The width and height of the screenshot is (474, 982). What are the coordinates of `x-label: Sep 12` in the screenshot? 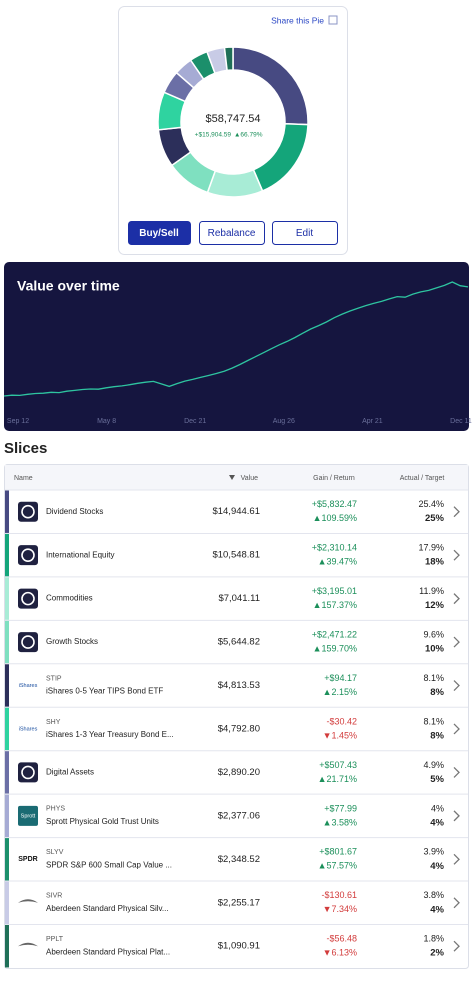 It's located at (18, 421).